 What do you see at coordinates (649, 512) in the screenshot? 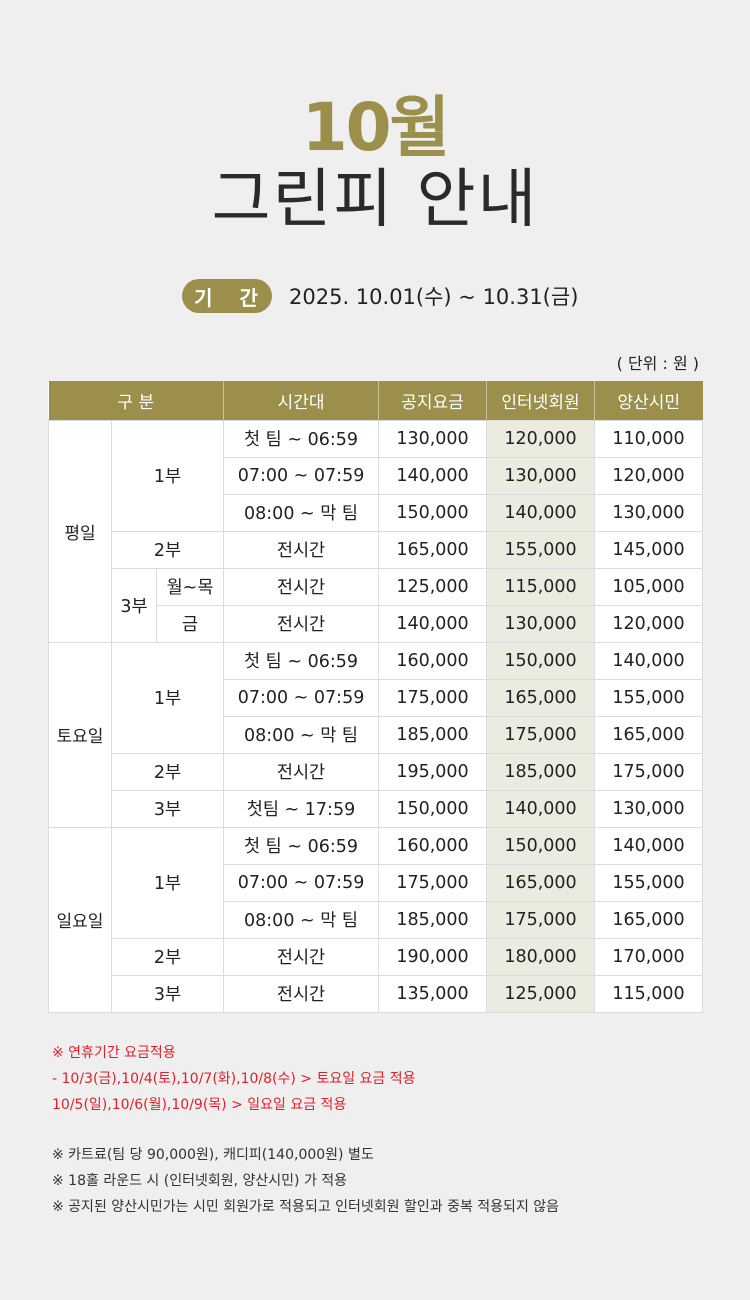
I see `citizen-fee-cell: 130,000` at bounding box center [649, 512].